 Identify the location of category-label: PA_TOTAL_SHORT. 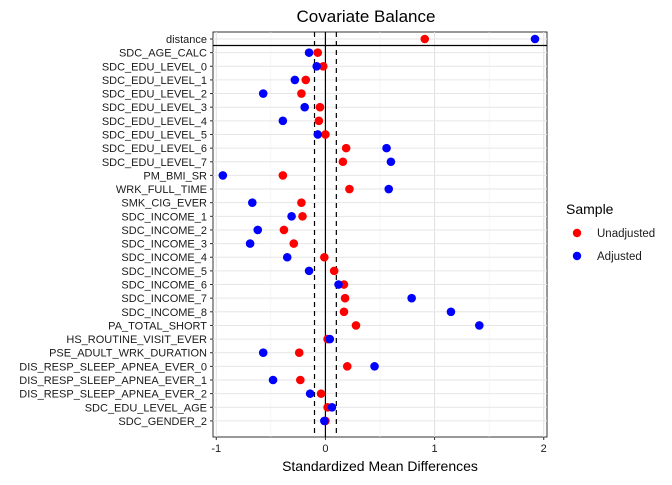
(157, 326).